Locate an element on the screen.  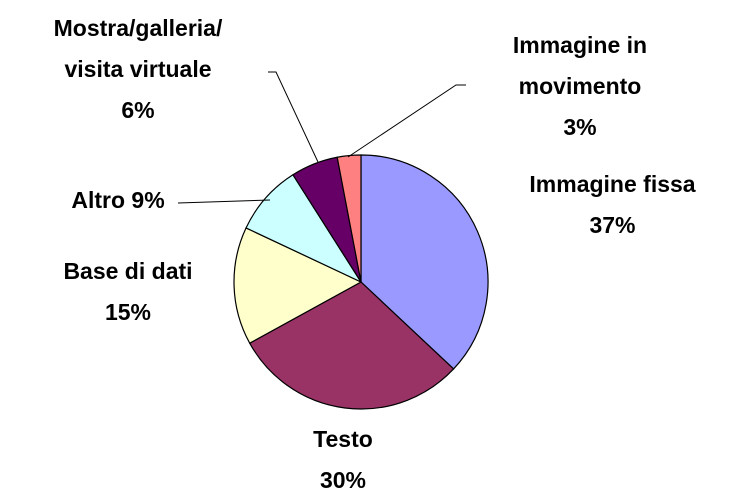
slice-label: Mostra/galleria/ visita virtuale 6% is located at coordinates (138, 69).